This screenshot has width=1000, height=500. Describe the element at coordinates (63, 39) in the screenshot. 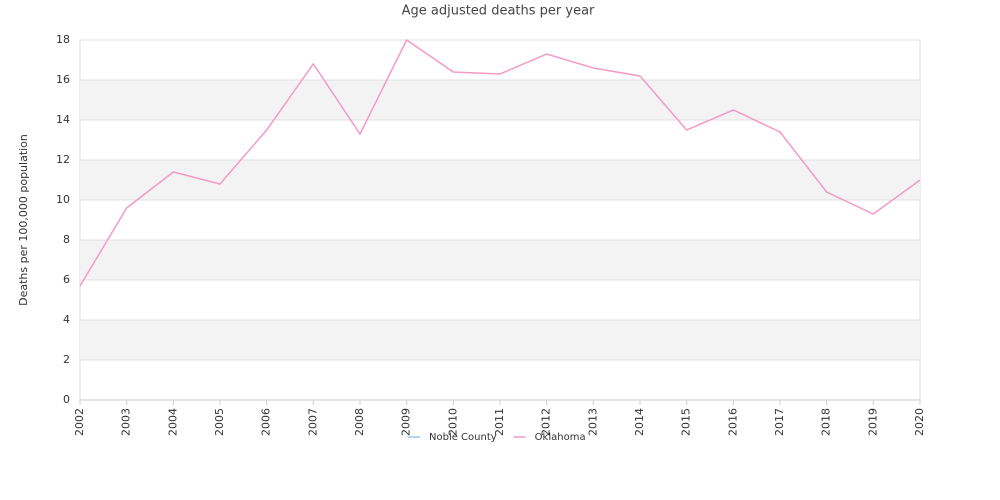

I see `y-tick-label: 18` at that location.